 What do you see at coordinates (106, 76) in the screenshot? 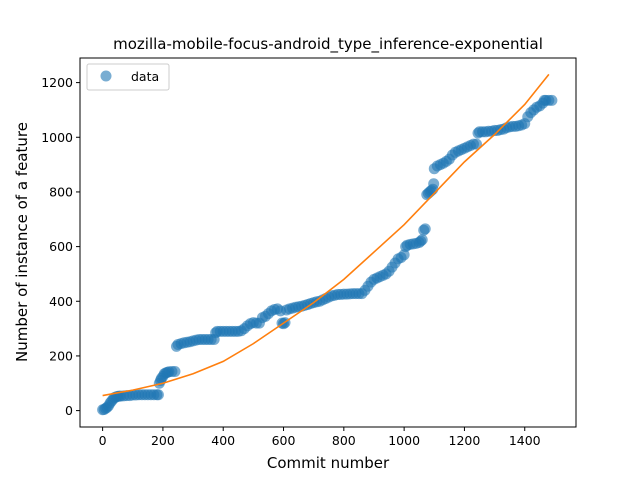
I see `legend-marker` at bounding box center [106, 76].